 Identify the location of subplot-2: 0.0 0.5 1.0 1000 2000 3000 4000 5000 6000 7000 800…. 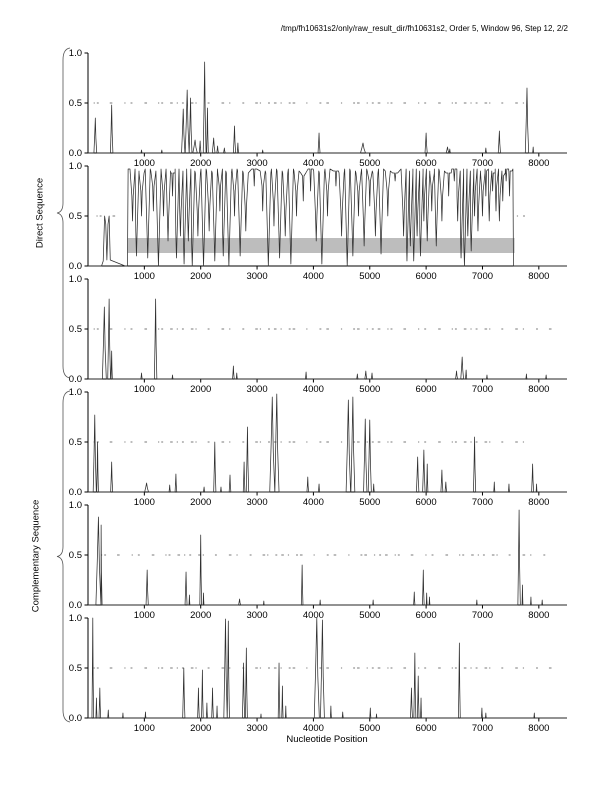
(318, 221).